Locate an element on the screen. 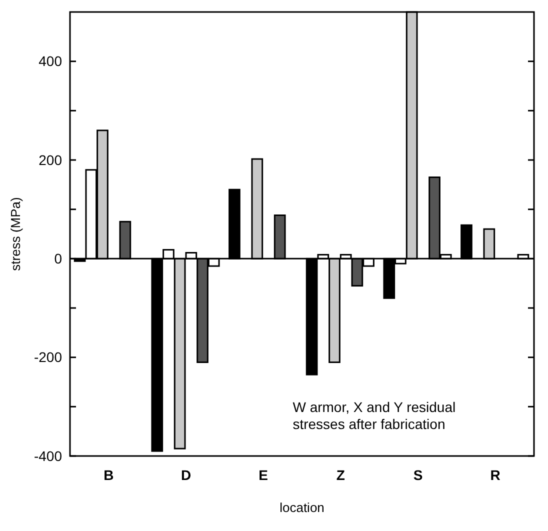  y-tick-label: 400 is located at coordinates (50, 61).